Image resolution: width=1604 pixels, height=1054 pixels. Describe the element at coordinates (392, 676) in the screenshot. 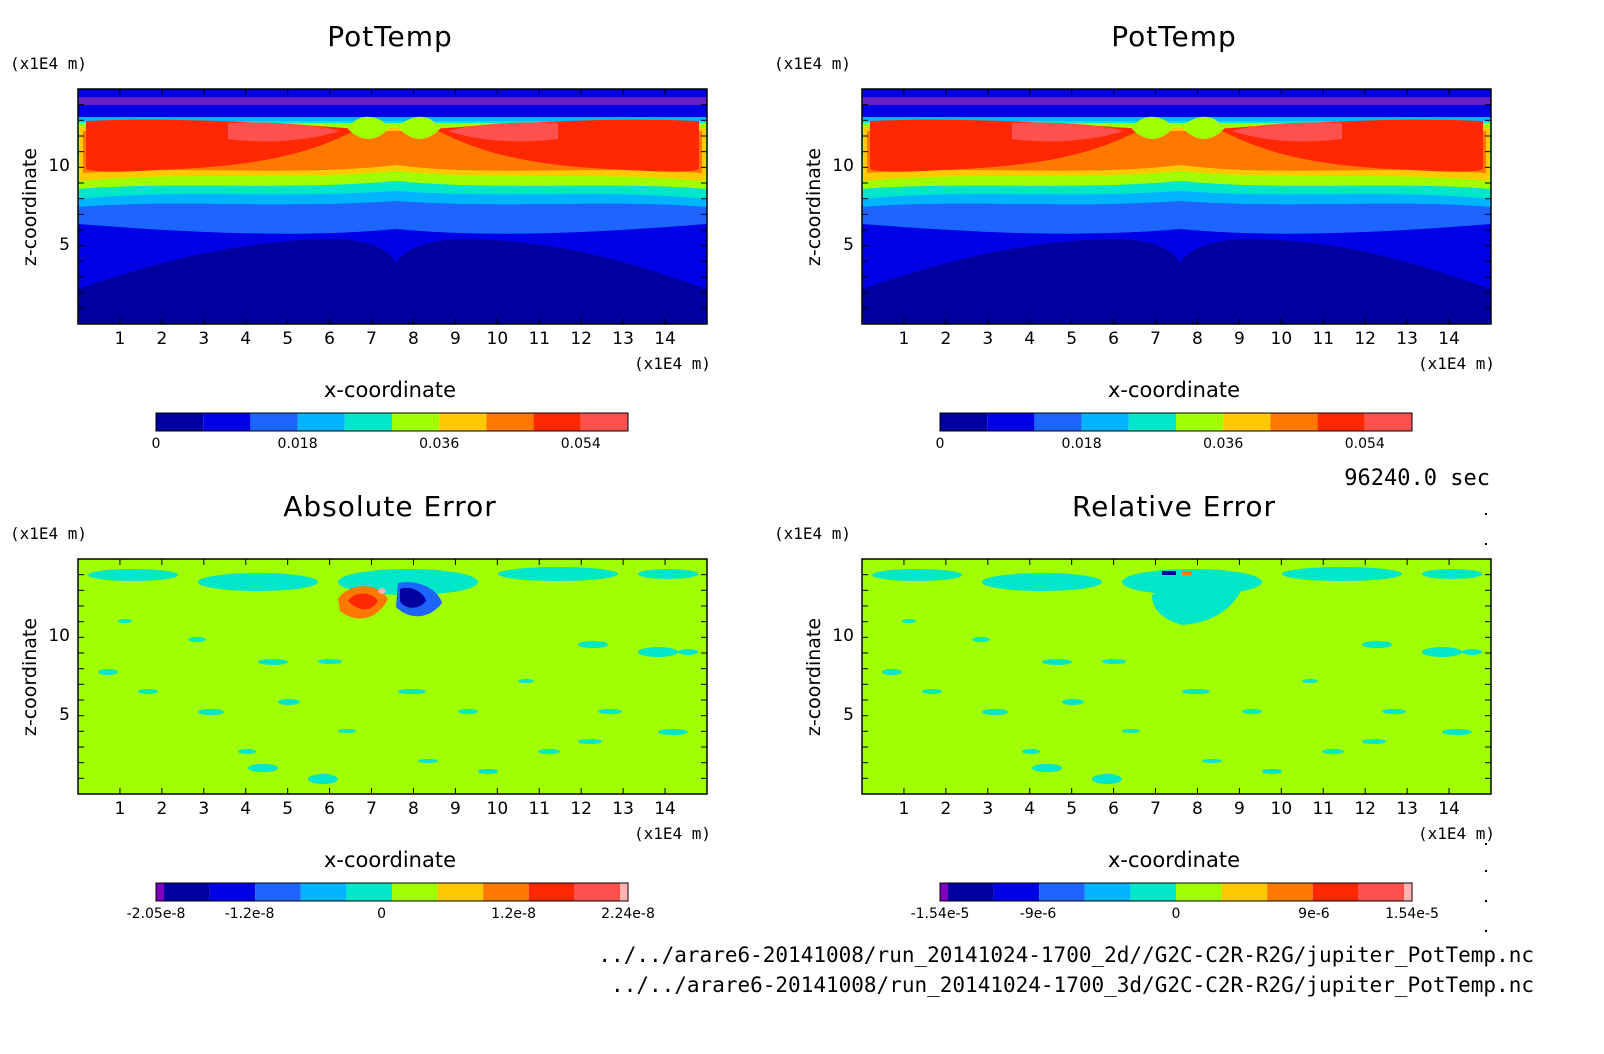

I see `plot-frame` at that location.